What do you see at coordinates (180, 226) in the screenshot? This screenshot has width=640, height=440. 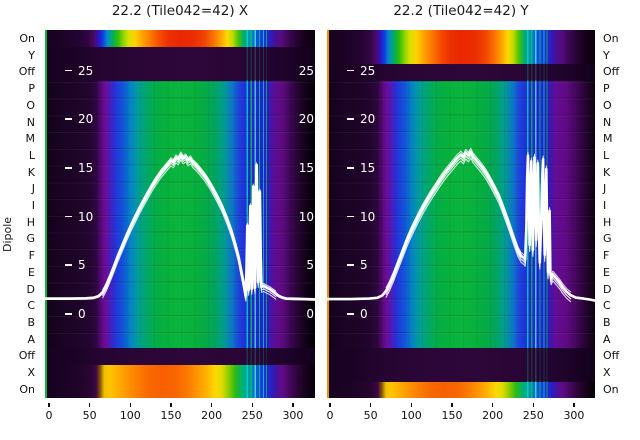 I see `bandpass-curve-x` at bounding box center [180, 226].